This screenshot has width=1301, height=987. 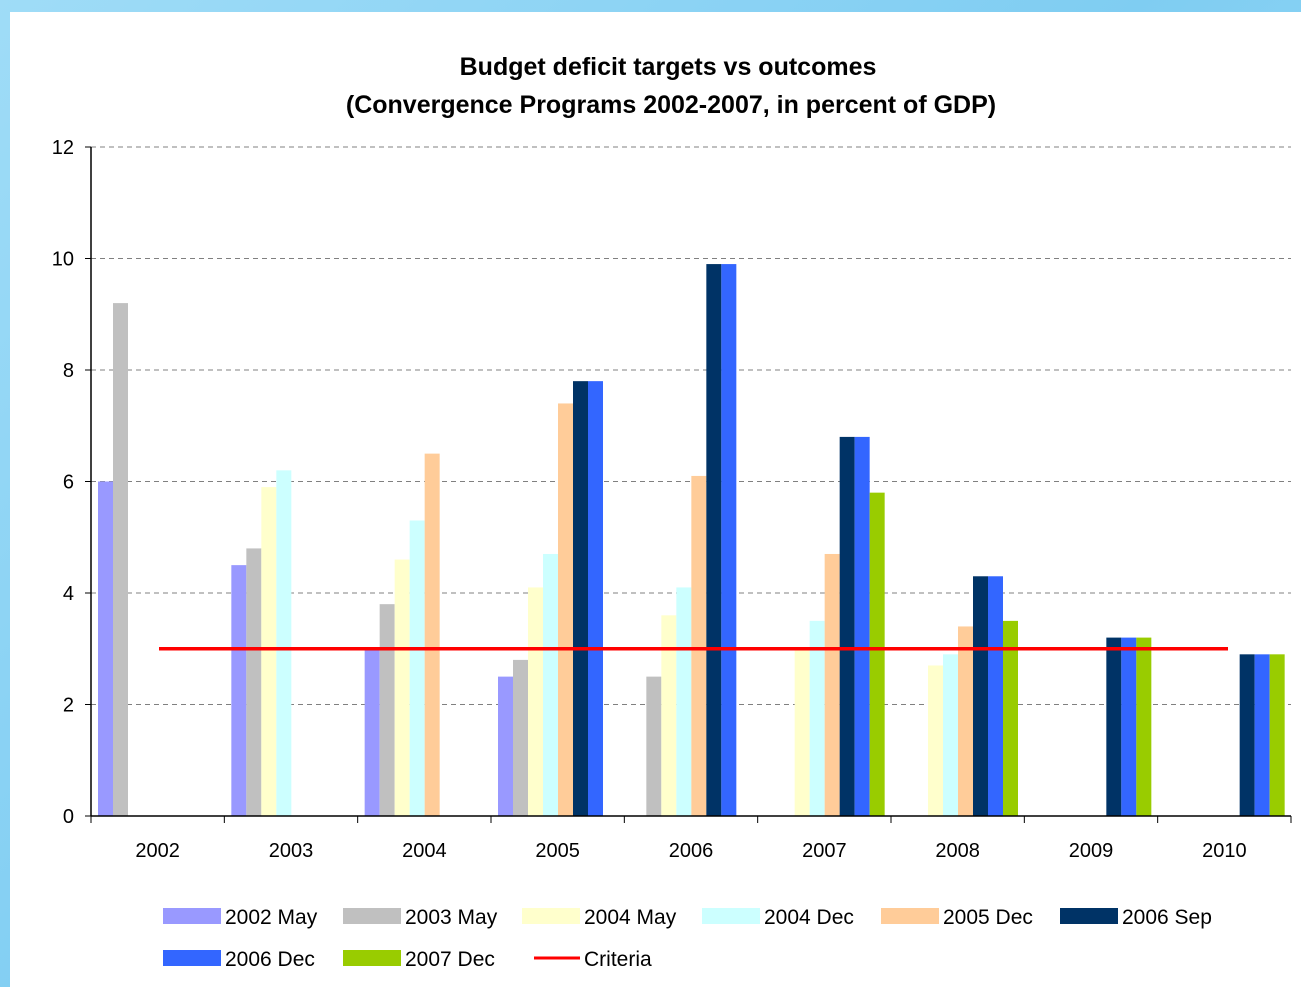 What do you see at coordinates (618, 959) in the screenshot?
I see `legend-label: Criteria` at bounding box center [618, 959].